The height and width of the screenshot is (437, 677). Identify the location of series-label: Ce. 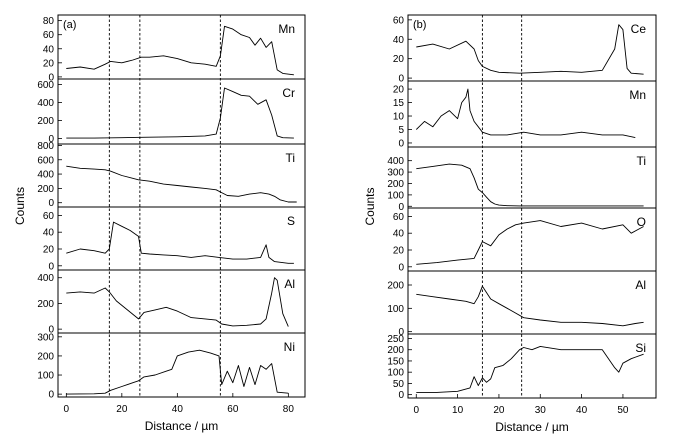
(639, 29).